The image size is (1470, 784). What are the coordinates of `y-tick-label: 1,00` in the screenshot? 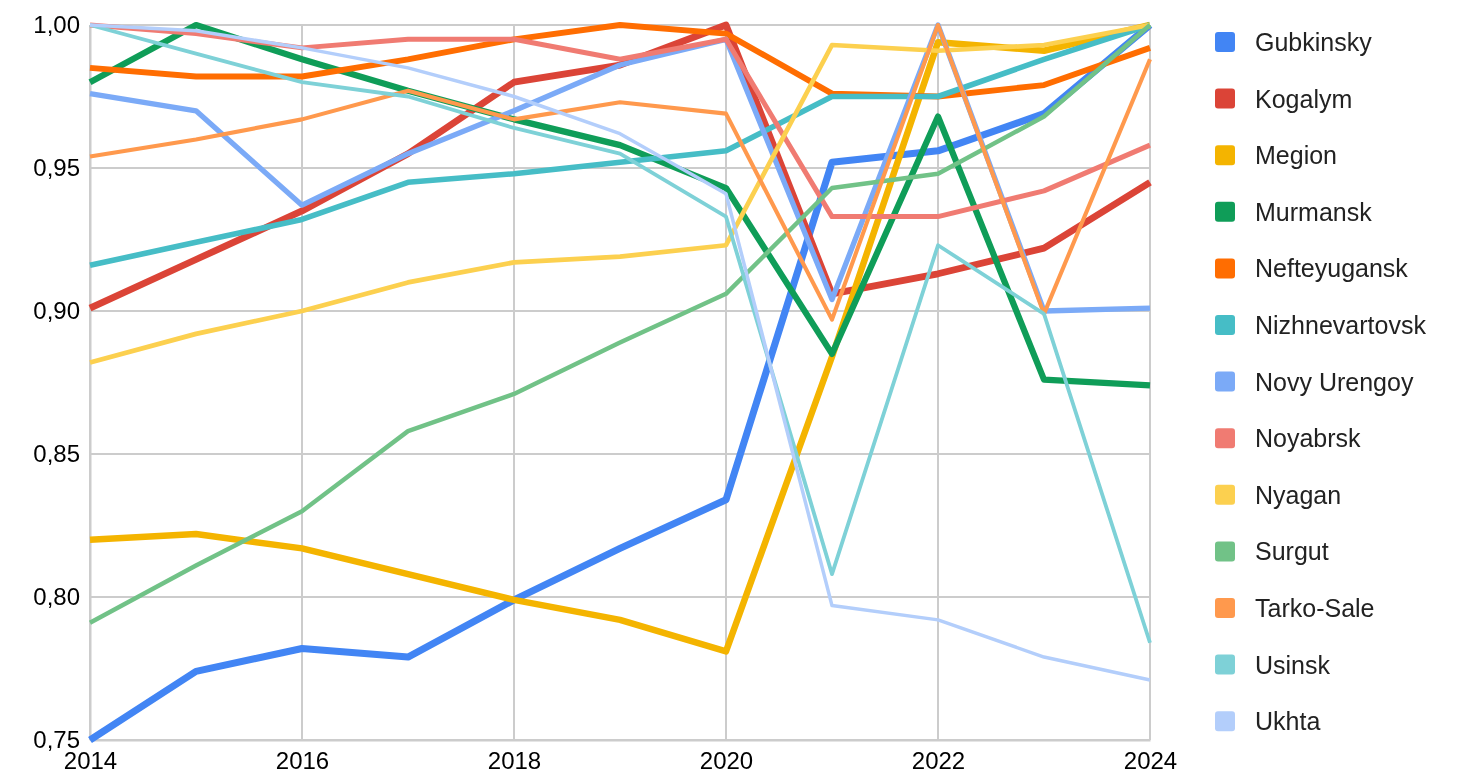 It's located at (56, 25).